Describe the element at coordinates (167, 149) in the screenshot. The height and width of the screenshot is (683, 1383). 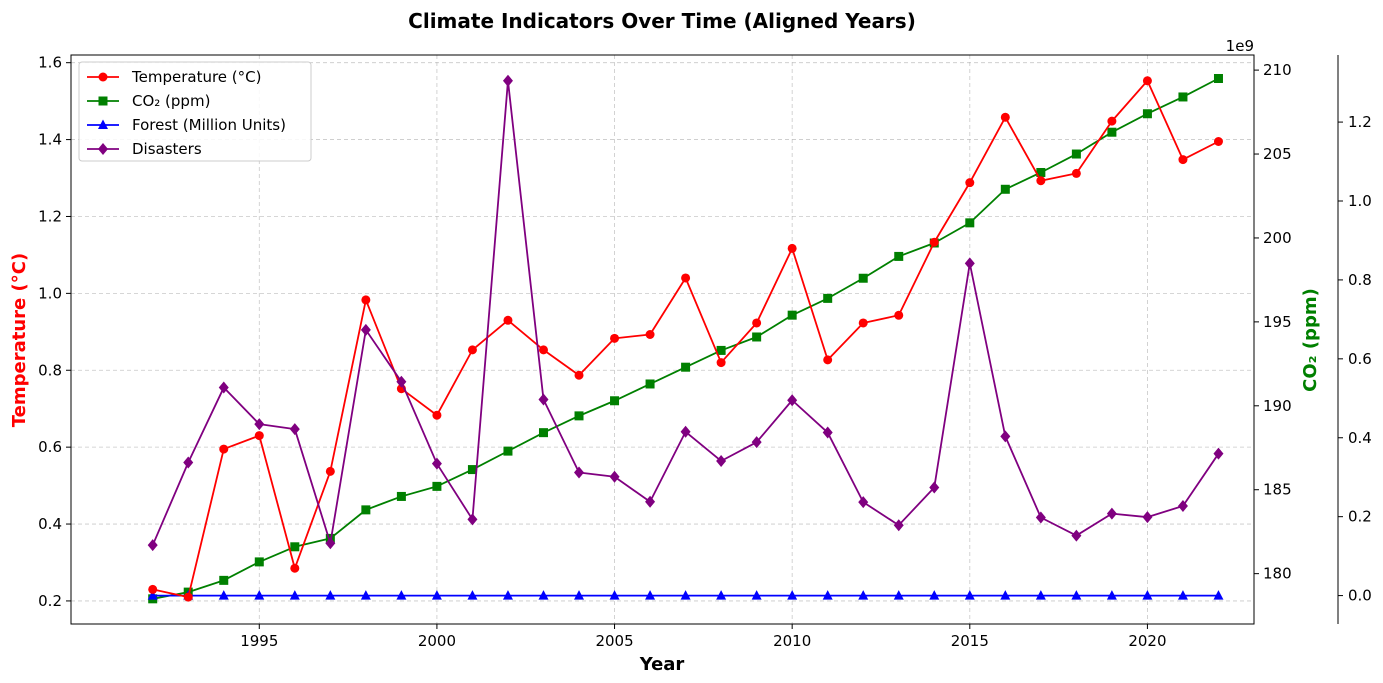
I see `legend-label: Disasters` at that location.